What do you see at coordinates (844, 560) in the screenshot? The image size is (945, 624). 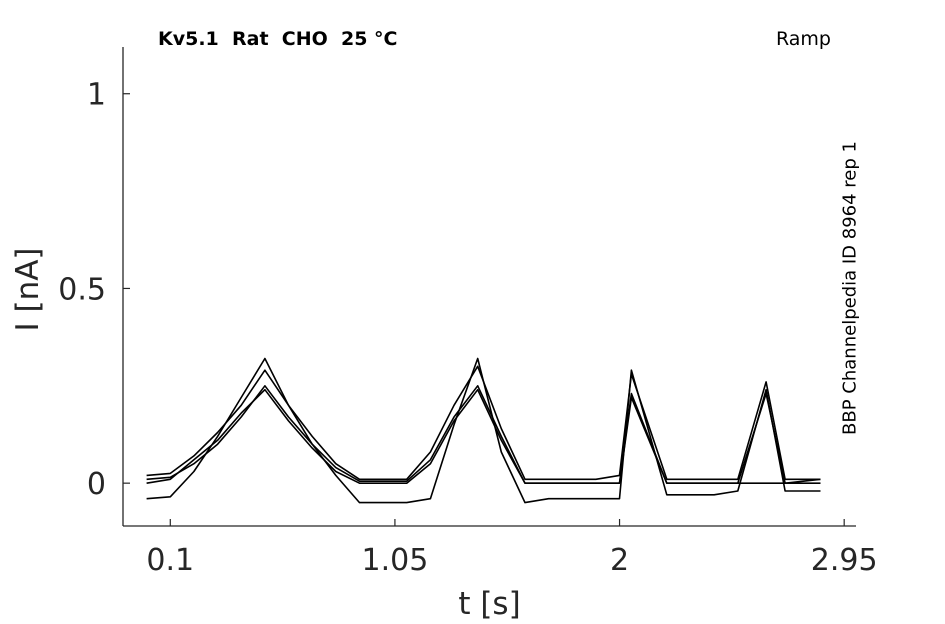 I see `x-tick-label: 2.95` at bounding box center [844, 560].